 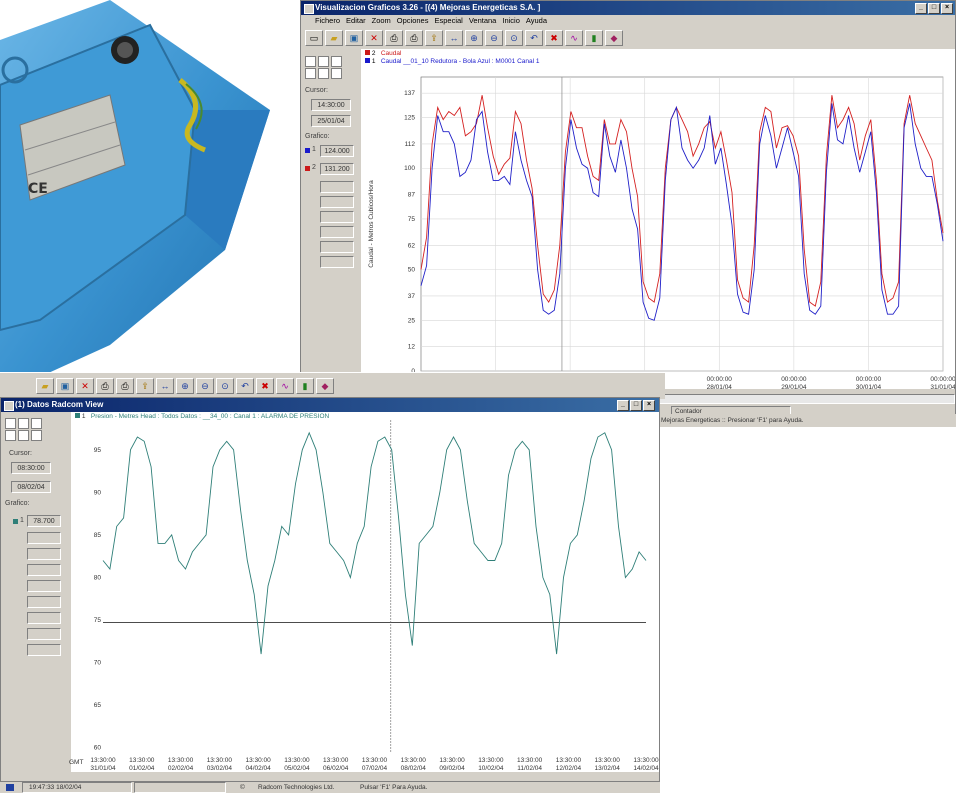 I want to click on x-tick-date: 31/01/04, so click(x=103, y=768).